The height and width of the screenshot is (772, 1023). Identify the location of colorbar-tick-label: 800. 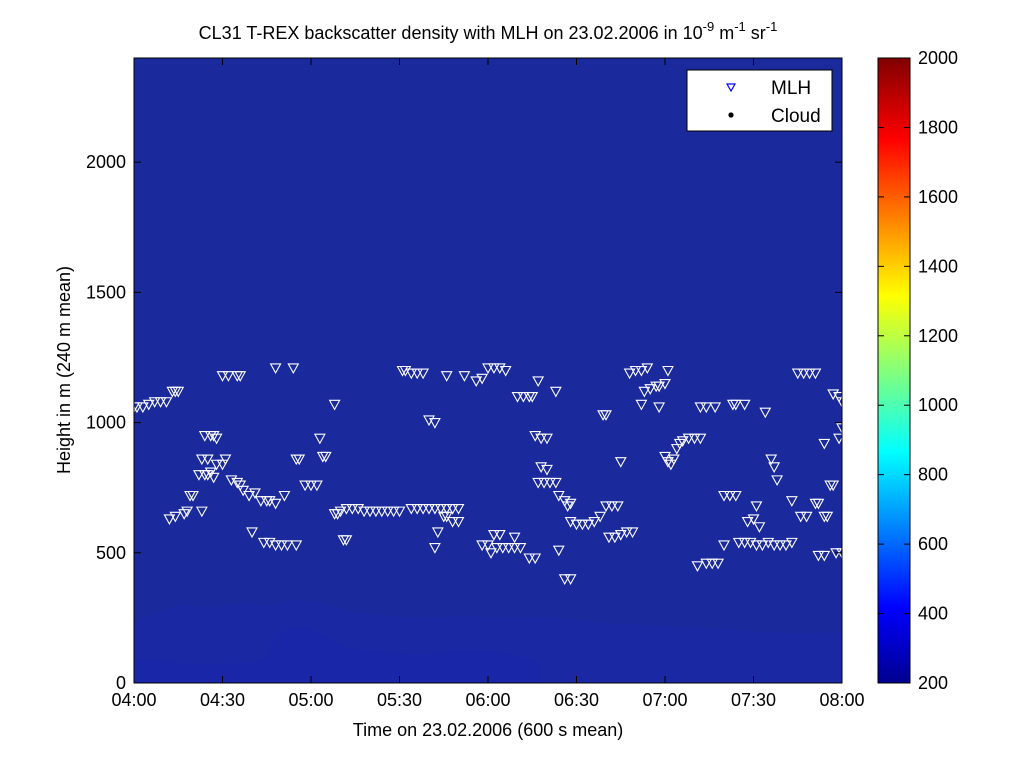
(933, 475).